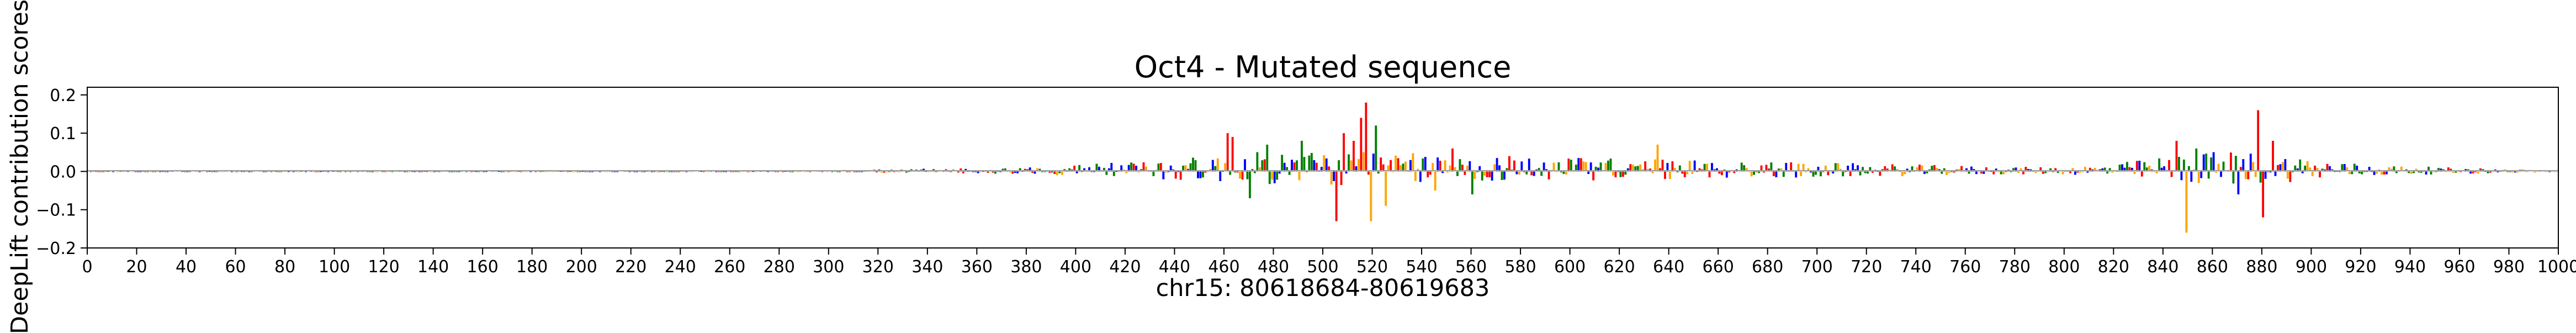 The height and width of the screenshot is (333, 2576). Describe the element at coordinates (927, 267) in the screenshot. I see `x-tick-label: 340` at that location.